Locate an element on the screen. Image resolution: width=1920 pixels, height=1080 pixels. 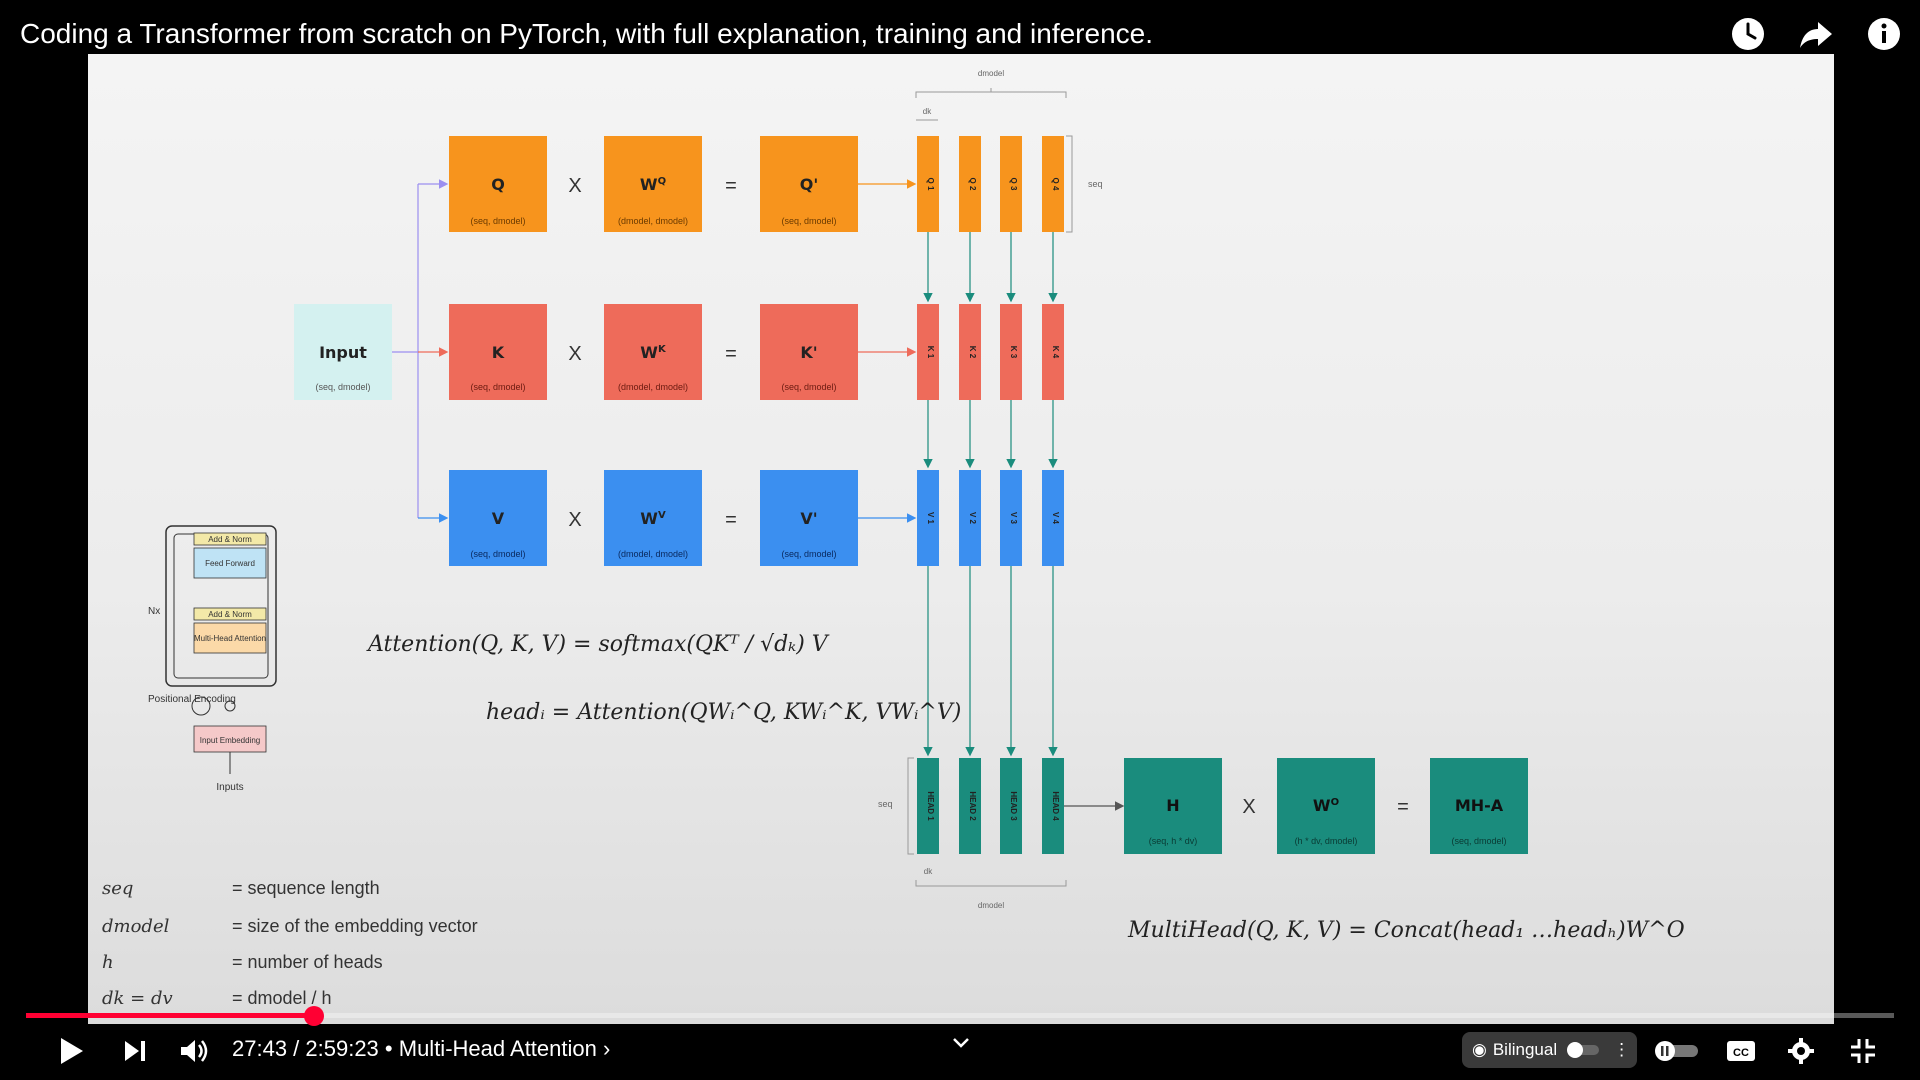
svg-text: K 2 is located at coordinates (972, 352).